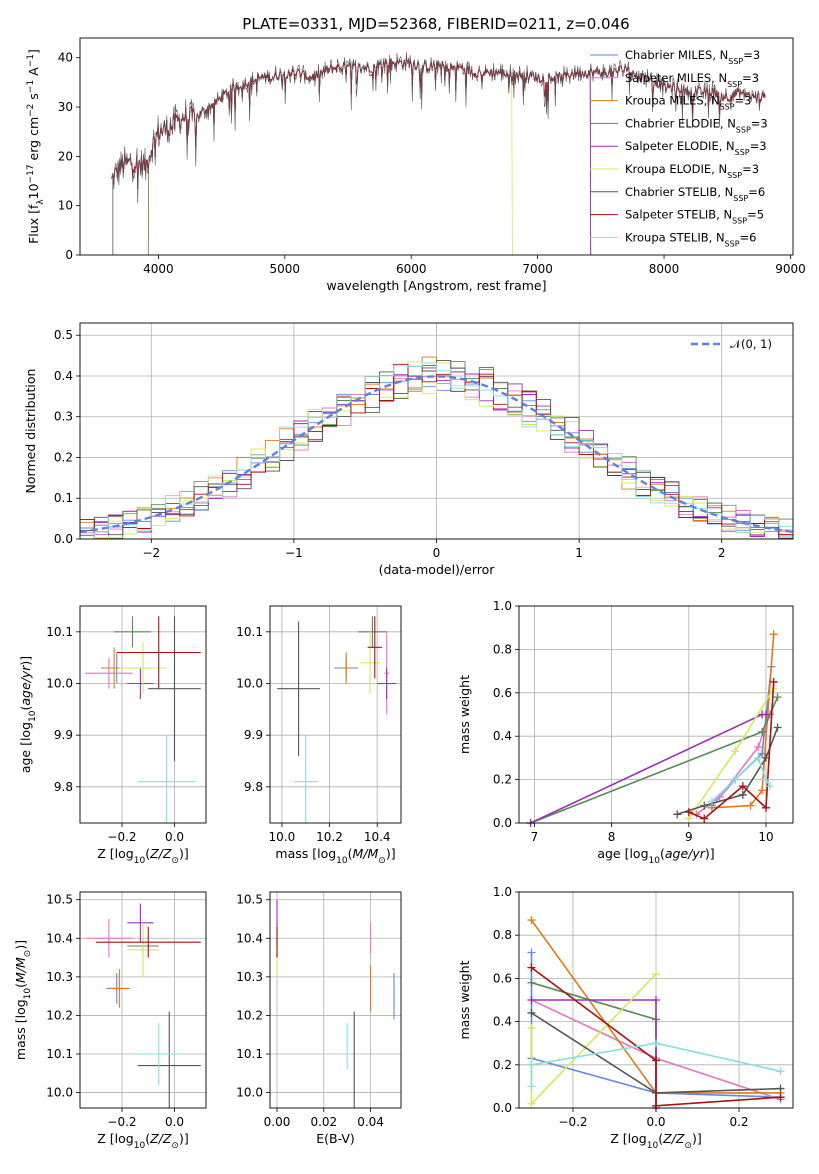 Image resolution: width=819 pixels, height=1174 pixels. What do you see at coordinates (249, 632) in the screenshot?
I see `y-tick-label: 10.1` at bounding box center [249, 632].